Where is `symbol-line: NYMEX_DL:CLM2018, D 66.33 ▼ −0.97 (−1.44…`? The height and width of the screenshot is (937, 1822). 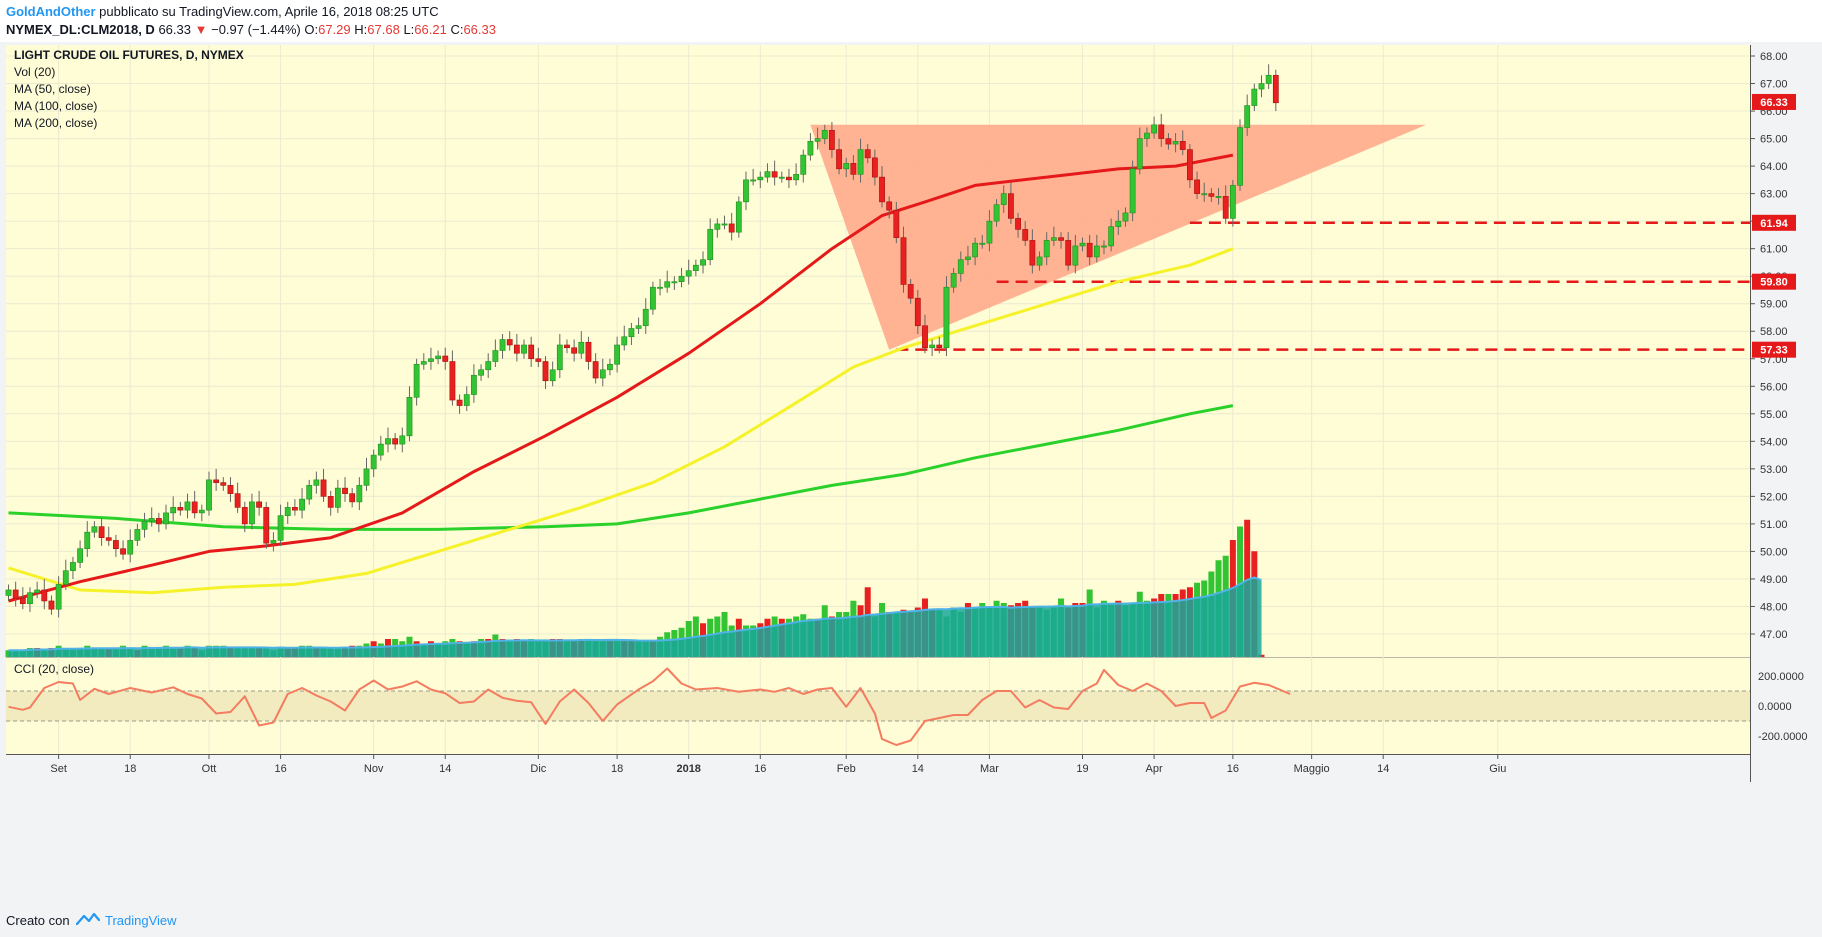
symbol-line: NYMEX_DL:CLM2018, D 66.33 ▼ −0.97 (−1.44… is located at coordinates (251, 29).